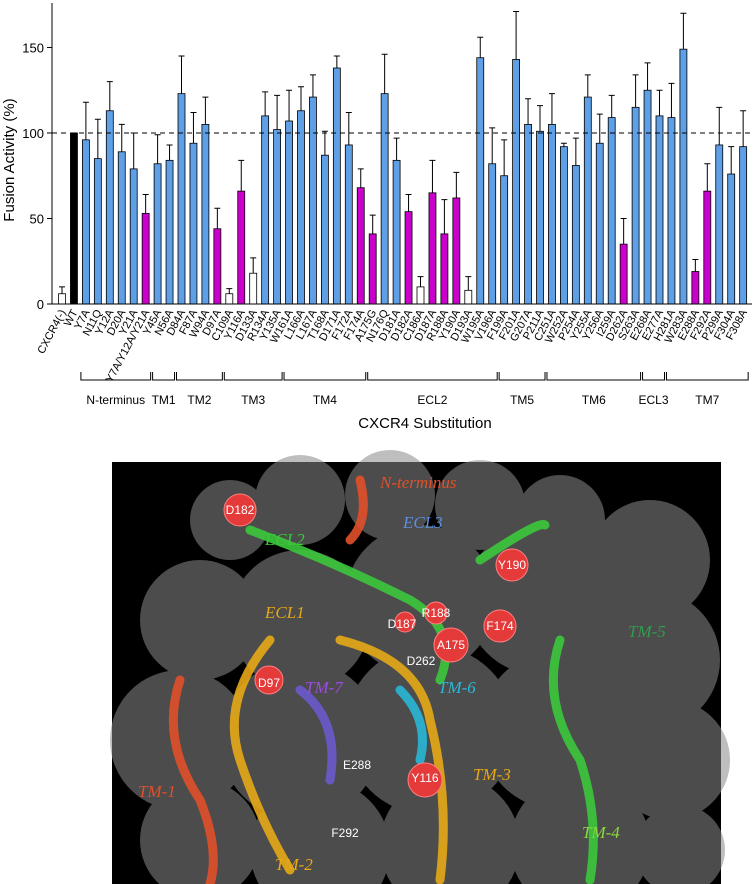  What do you see at coordinates (424, 778) in the screenshot?
I see `residue-label: Y116` at bounding box center [424, 778].